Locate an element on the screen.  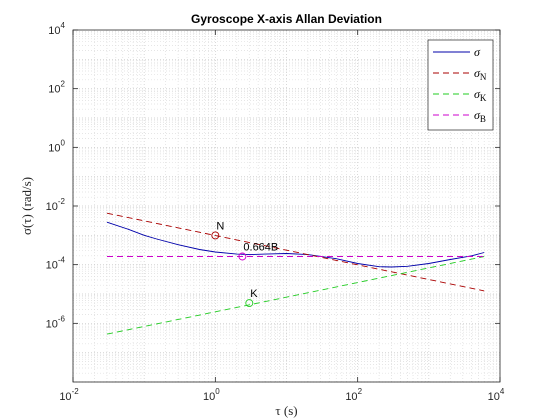
y-tick-label: 10⁻⁶ is located at coordinates (56, 322).